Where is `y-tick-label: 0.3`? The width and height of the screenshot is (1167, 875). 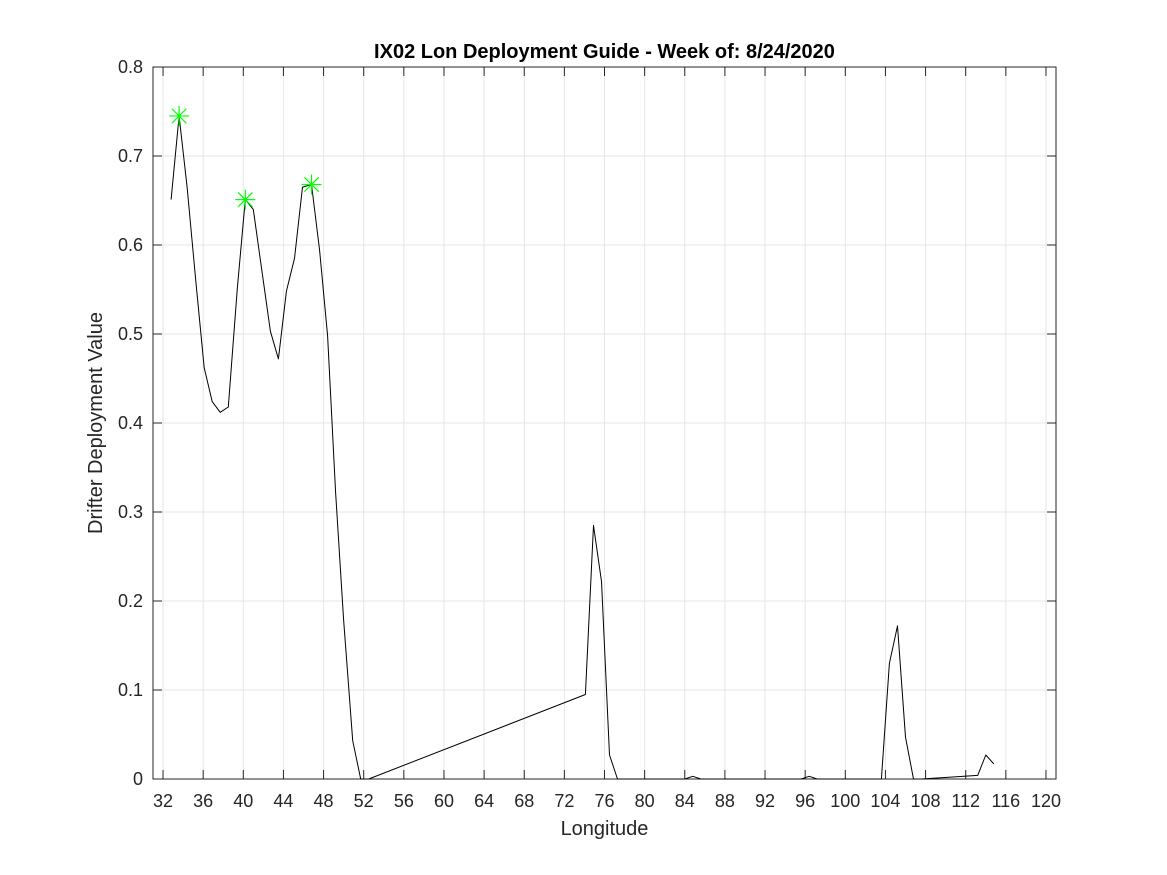 y-tick-label: 0.3 is located at coordinates (130, 512).